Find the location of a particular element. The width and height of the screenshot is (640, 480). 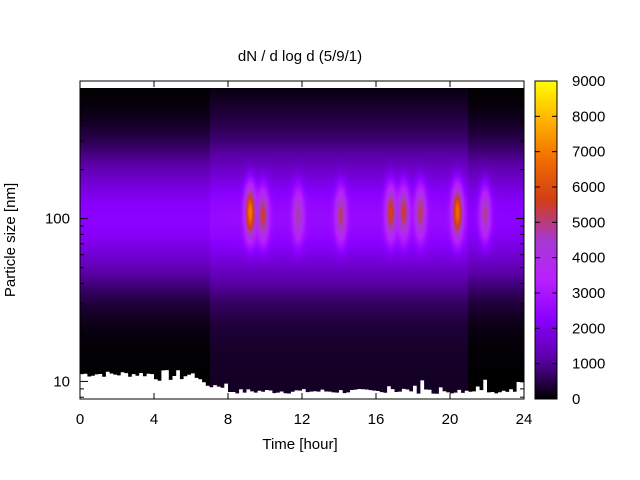

colorbar-tick-label: 9000 is located at coordinates (588, 81).